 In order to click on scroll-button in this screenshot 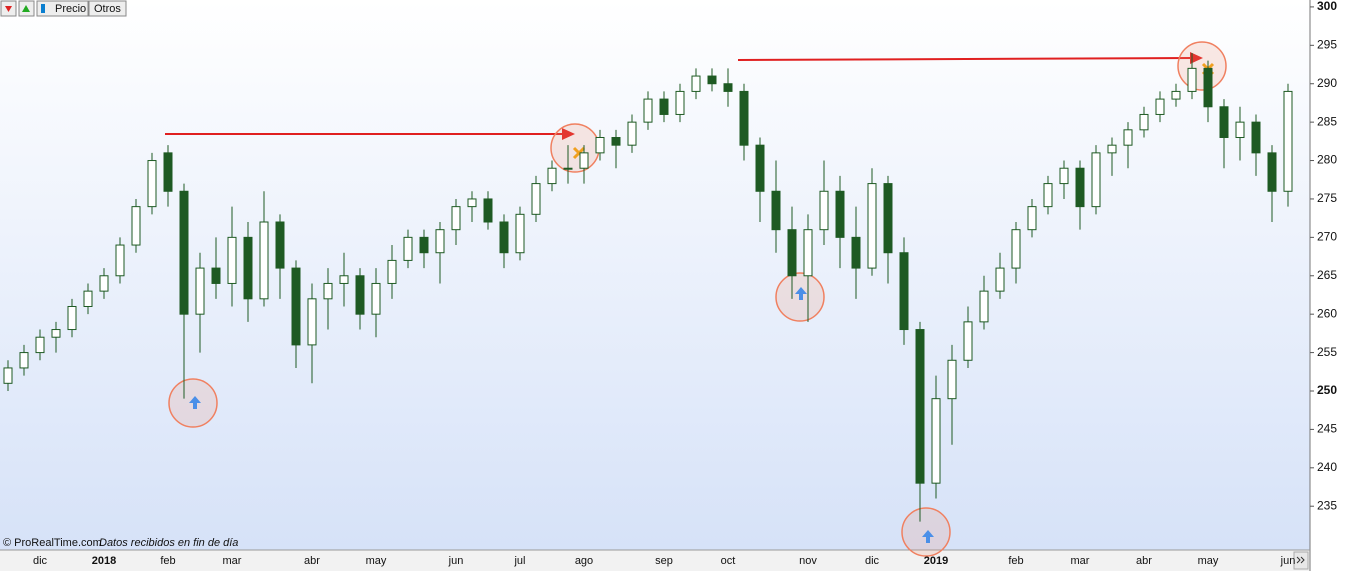, I will do `click(1301, 560)`.